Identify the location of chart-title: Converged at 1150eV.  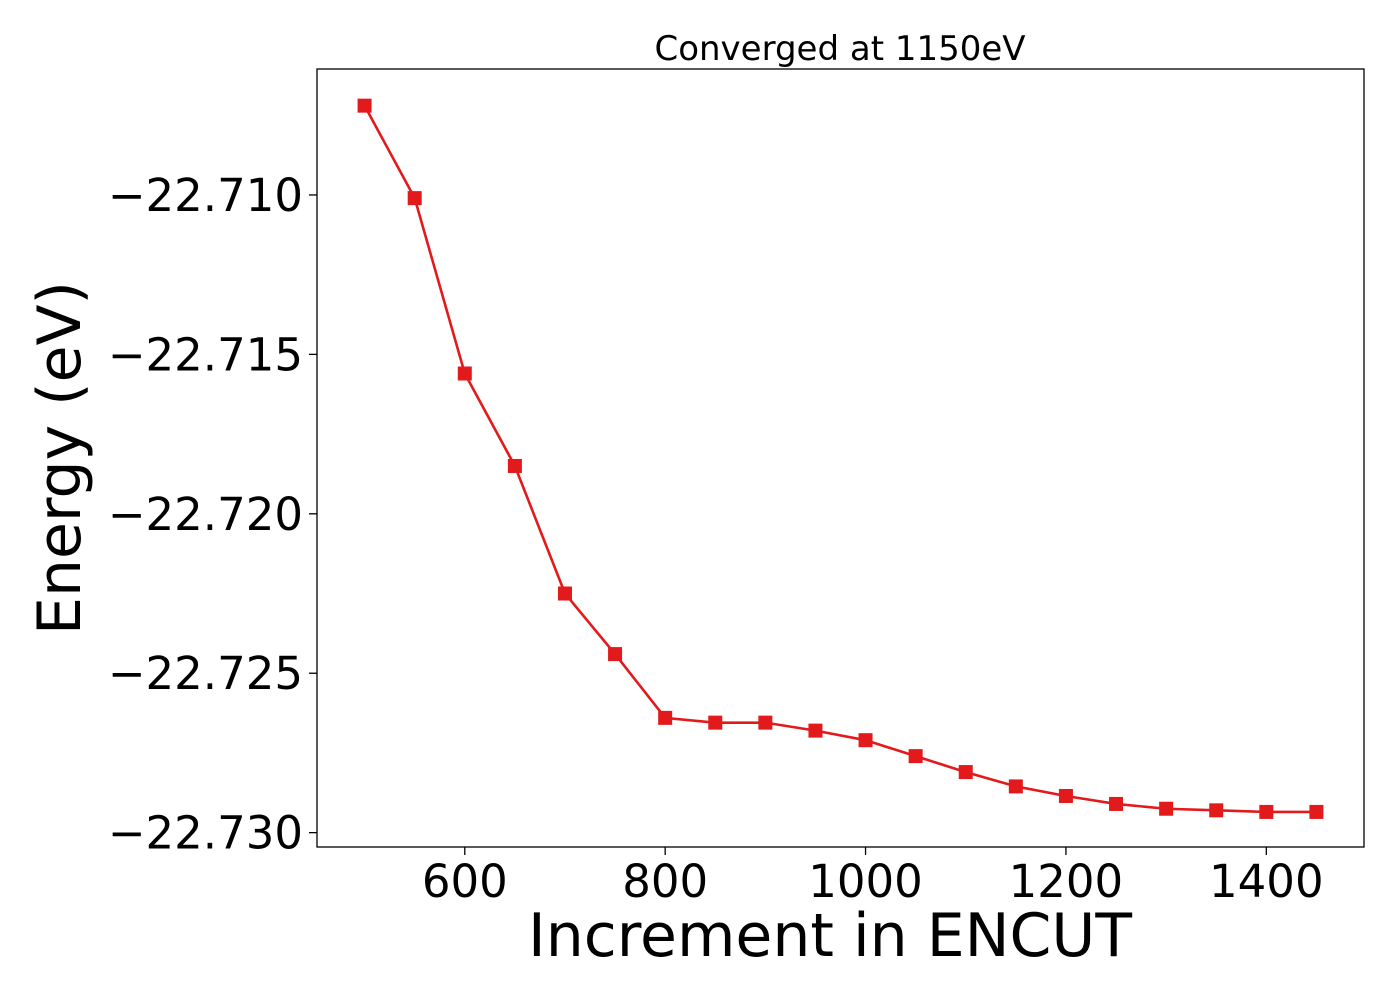
(839, 49).